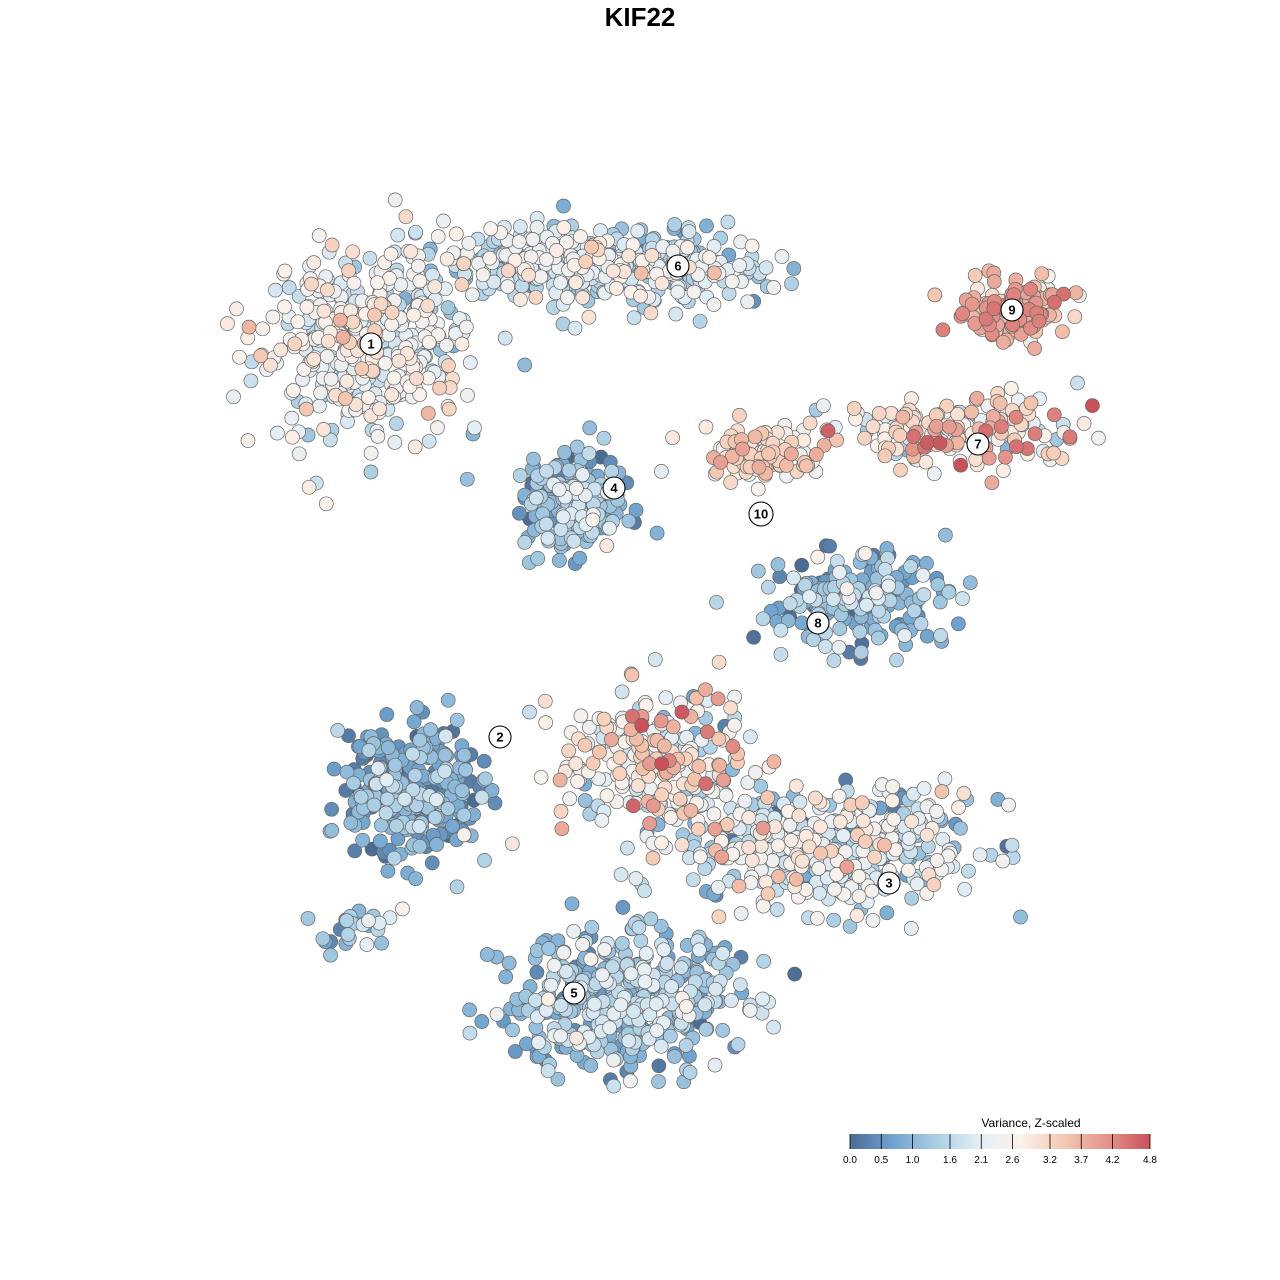 This screenshot has height=1280, width=1280. I want to click on cluster-label-badge, so click(371, 344).